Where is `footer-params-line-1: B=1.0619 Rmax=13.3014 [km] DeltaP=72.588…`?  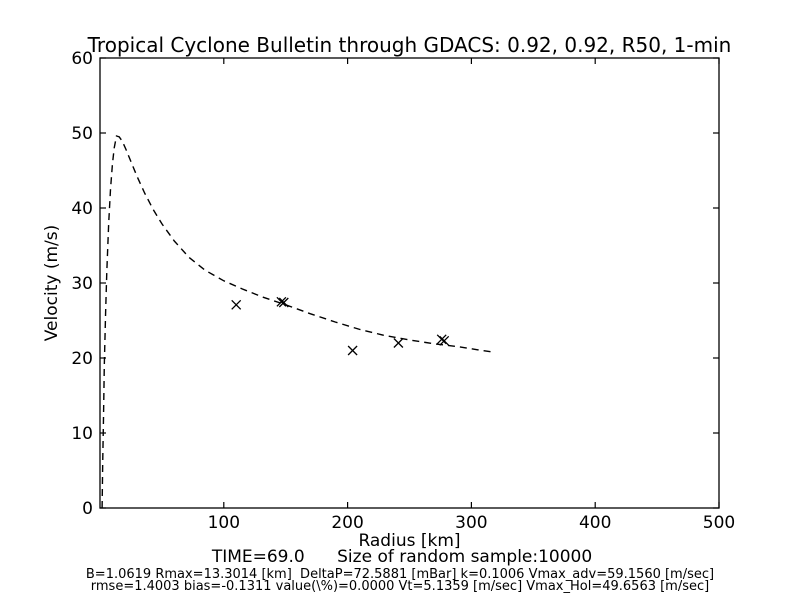 footer-params-line-1: B=1.0619 Rmax=13.3014 [km] DeltaP=72.588… is located at coordinates (400, 574).